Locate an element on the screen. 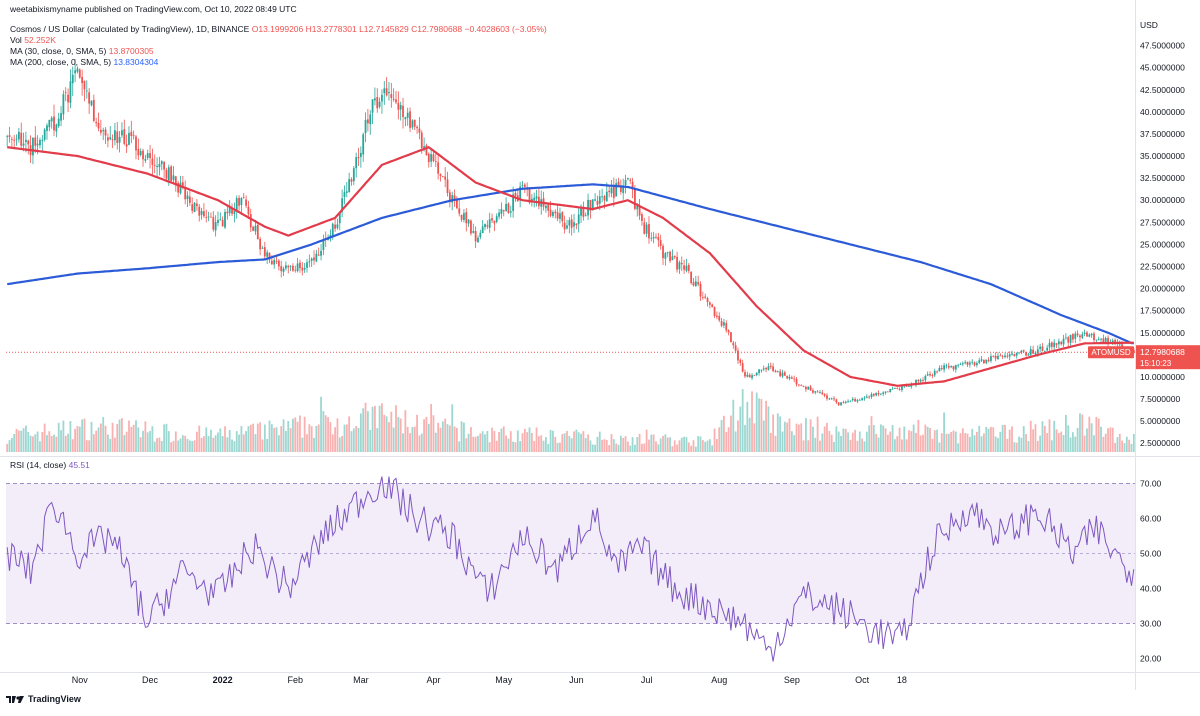 This screenshot has width=1200, height=716. volume-legend: Vol 52.252K is located at coordinates (33, 40).